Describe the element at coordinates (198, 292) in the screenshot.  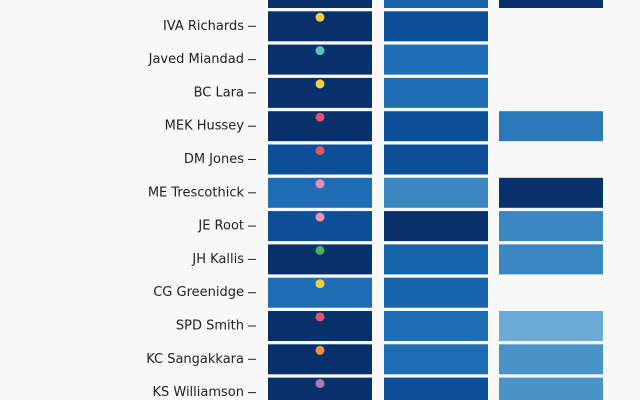
I see `row-label: CG Greenidge` at that location.